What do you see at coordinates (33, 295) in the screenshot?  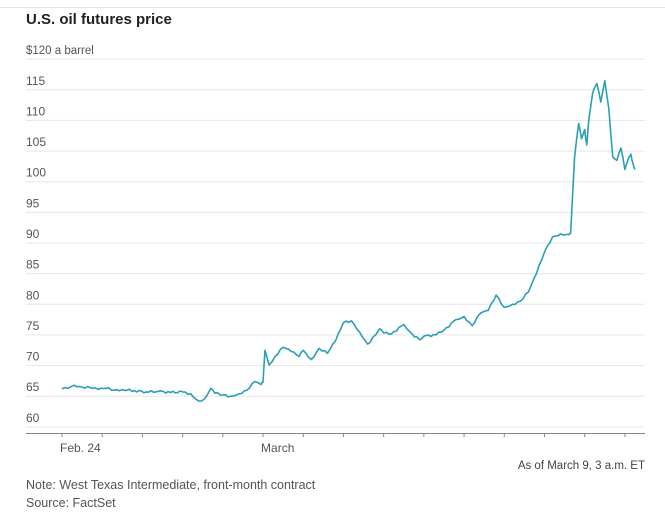 I see `y-tick-label-80: 80` at bounding box center [33, 295].